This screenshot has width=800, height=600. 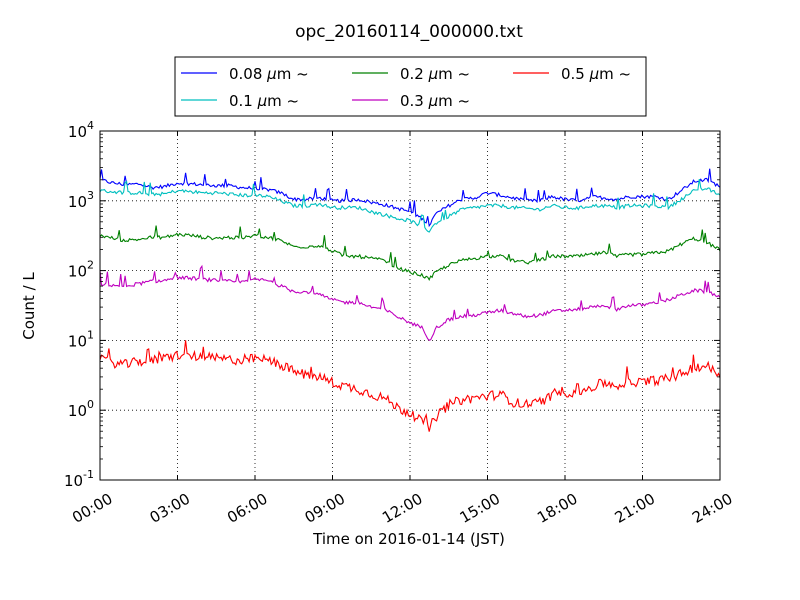 What do you see at coordinates (408, 539) in the screenshot?
I see `x-axis-label: Time on 2016-01-14 (JST)` at bounding box center [408, 539].